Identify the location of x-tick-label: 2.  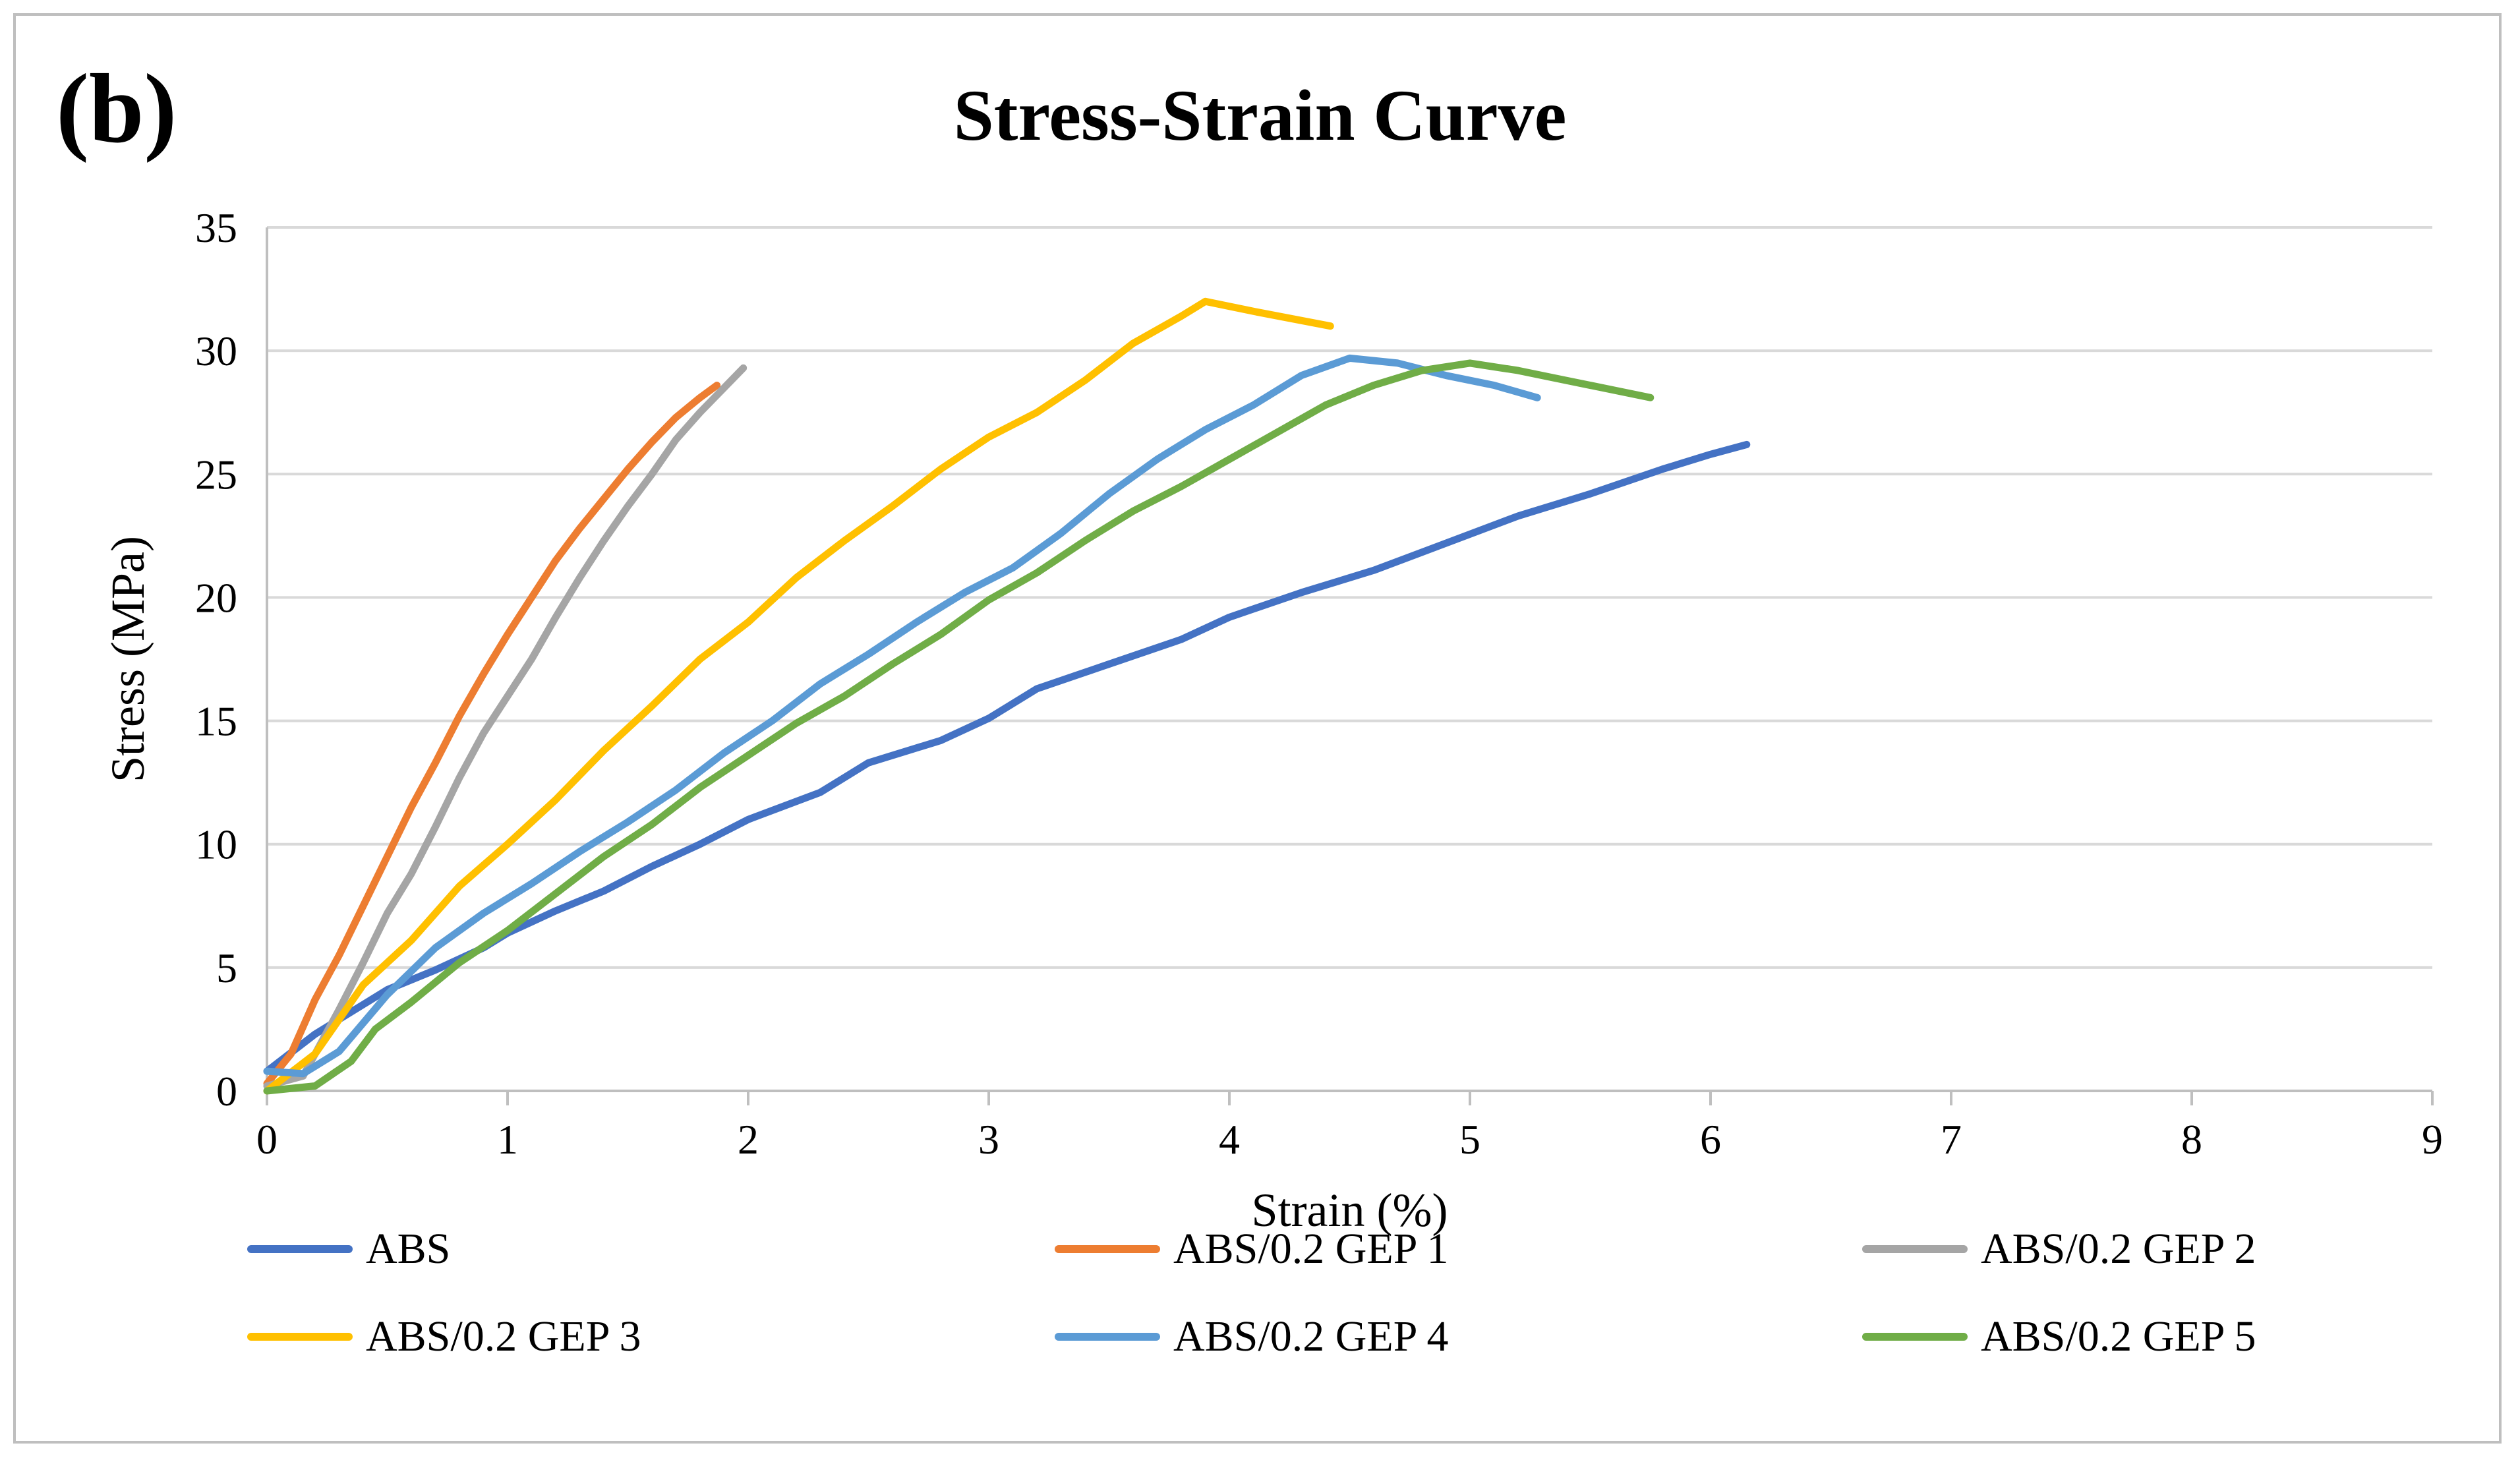
(748, 1139).